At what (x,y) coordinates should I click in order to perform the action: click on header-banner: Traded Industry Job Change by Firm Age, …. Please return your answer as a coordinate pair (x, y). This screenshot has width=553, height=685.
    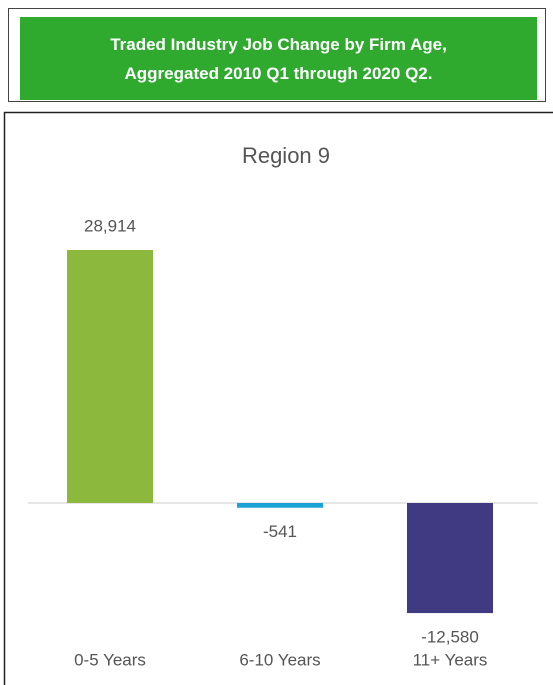
    Looking at the image, I should click on (278, 58).